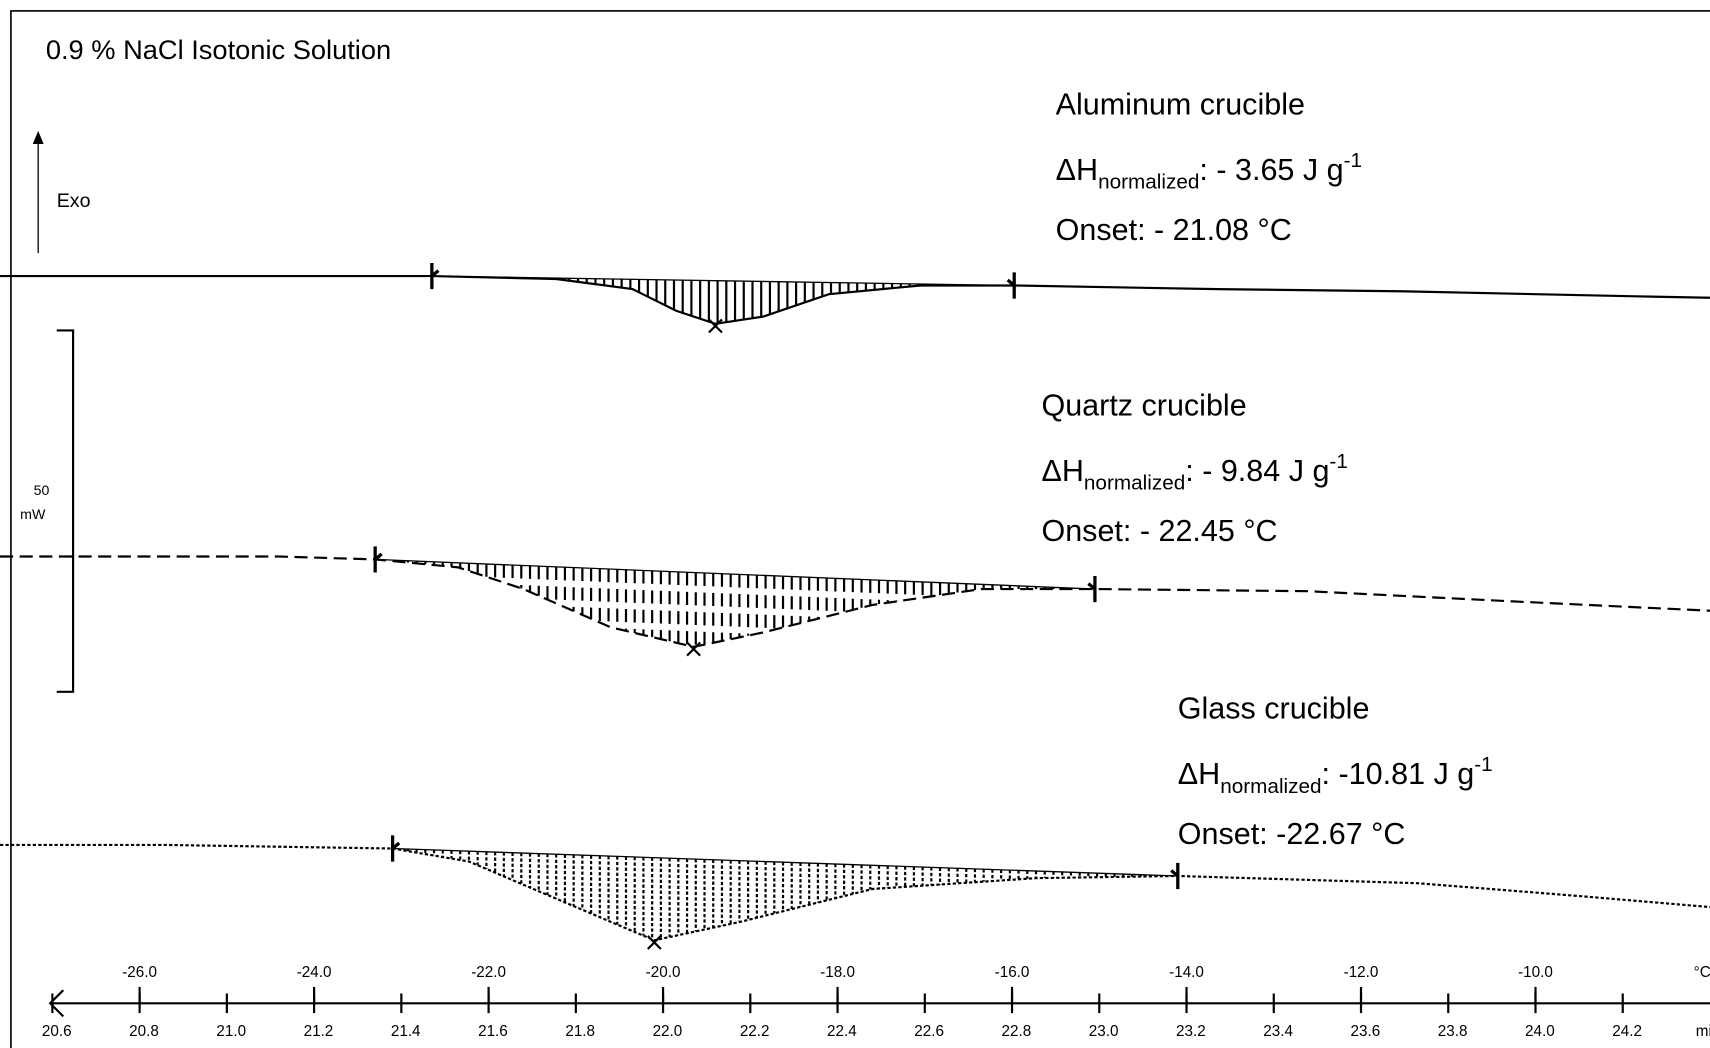 Image resolution: width=1710 pixels, height=1048 pixels. What do you see at coordinates (1398, 774) in the screenshot?
I see `delta-h-text: : -10.81 J g` at bounding box center [1398, 774].